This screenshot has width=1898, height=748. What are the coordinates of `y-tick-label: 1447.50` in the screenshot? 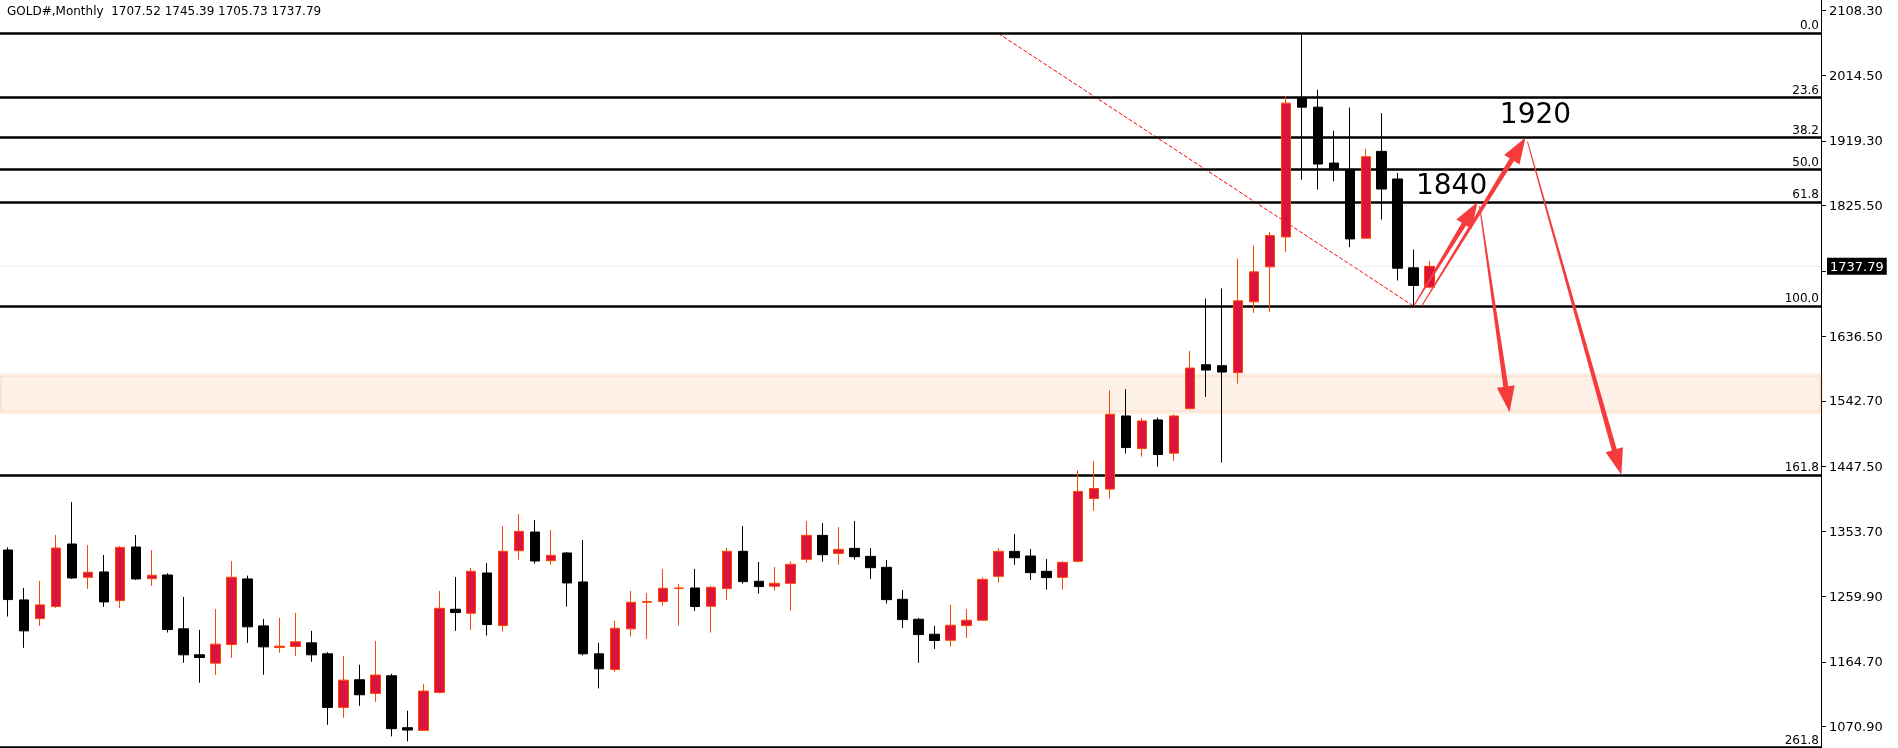 It's located at (1856, 467).